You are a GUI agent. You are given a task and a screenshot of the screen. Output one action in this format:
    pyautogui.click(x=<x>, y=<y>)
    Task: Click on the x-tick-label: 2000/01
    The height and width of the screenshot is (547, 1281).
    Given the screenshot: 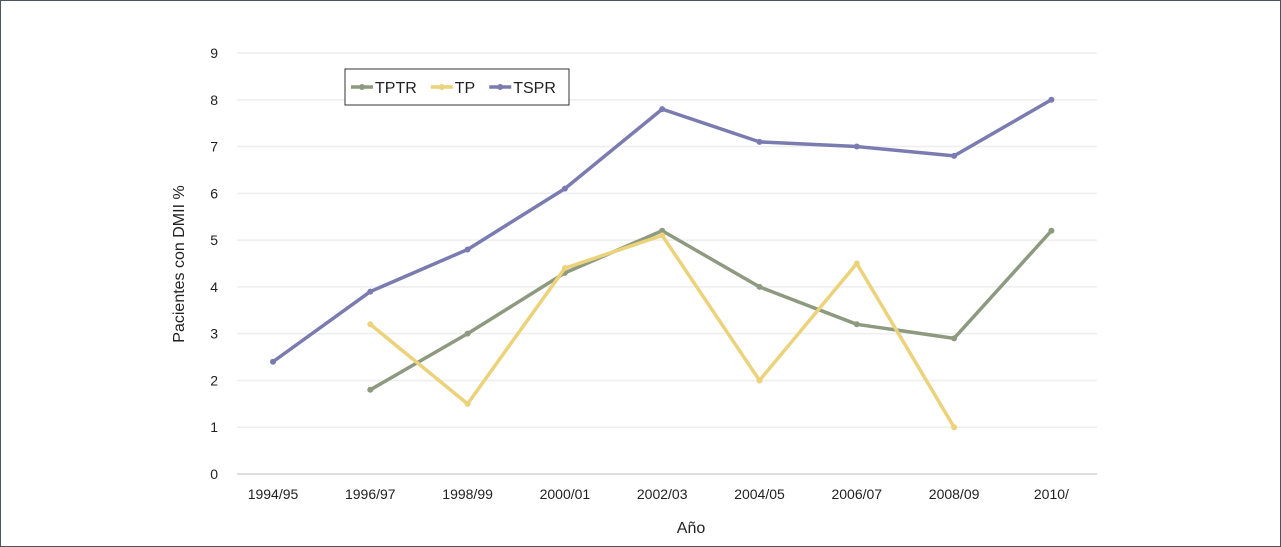 What is the action you would take?
    pyautogui.click(x=565, y=494)
    